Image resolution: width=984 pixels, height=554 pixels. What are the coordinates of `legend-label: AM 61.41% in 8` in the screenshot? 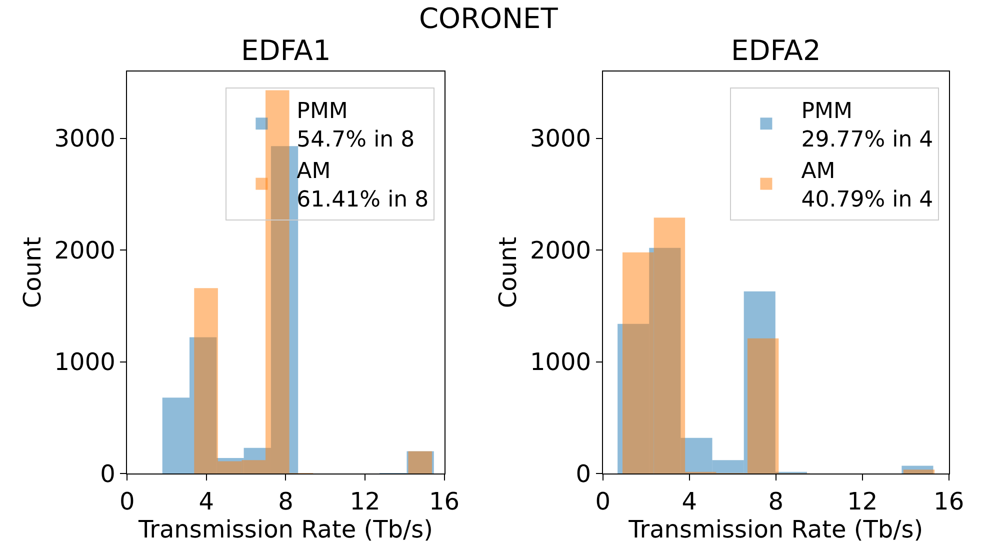 It's located at (362, 186).